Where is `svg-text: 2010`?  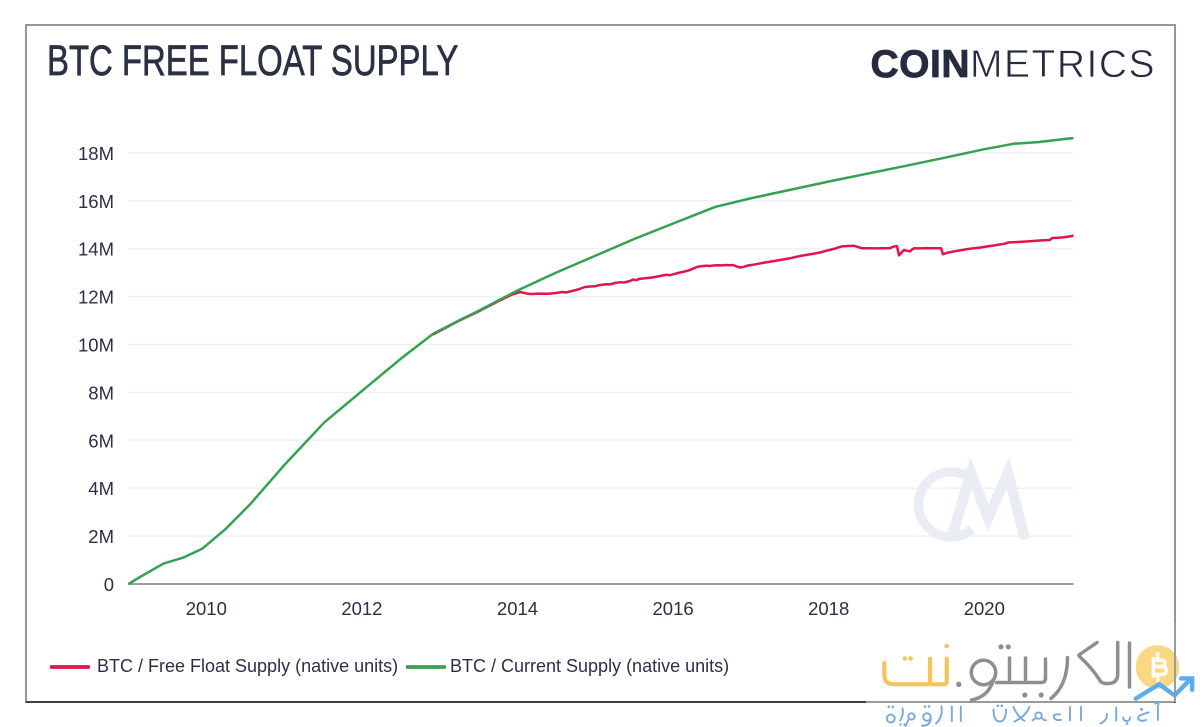 svg-text: 2010 is located at coordinates (206, 608).